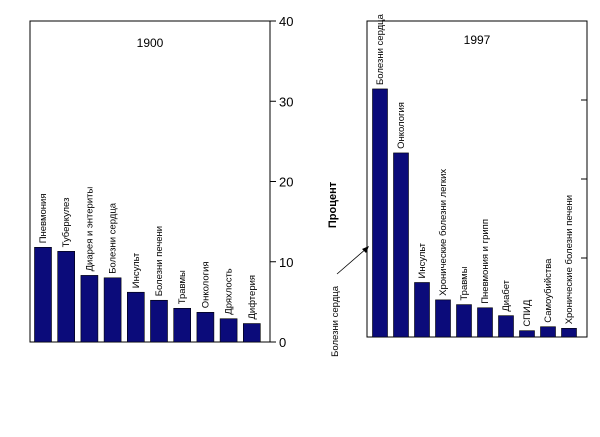  I want to click on category-label: Диарея и энтериты, so click(89, 229).